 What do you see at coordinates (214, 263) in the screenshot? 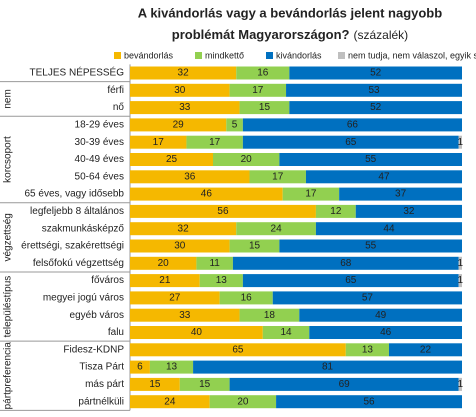
I see `data-label: 11` at bounding box center [214, 263].